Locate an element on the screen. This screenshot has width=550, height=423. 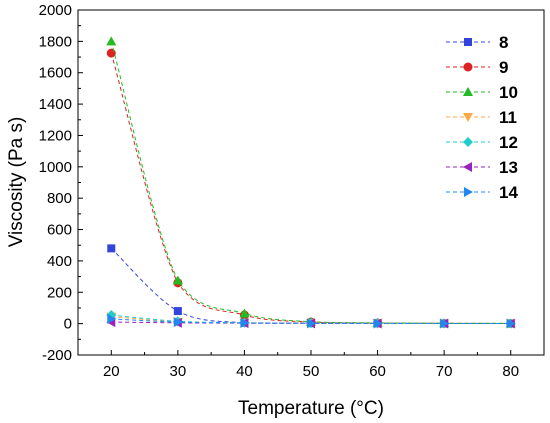
y-tick-label: 1000 is located at coordinates (55, 167).